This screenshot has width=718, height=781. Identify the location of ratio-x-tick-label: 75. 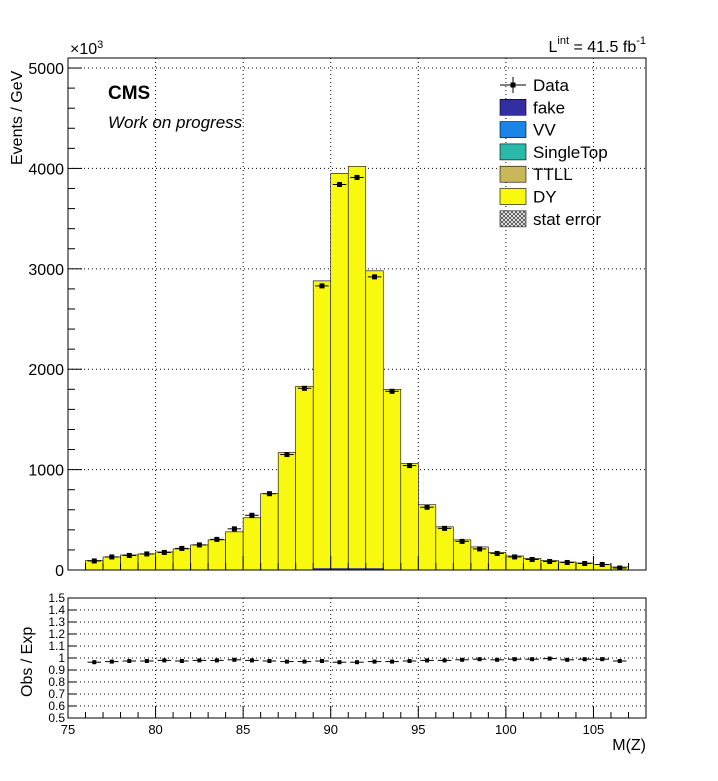
(68, 729).